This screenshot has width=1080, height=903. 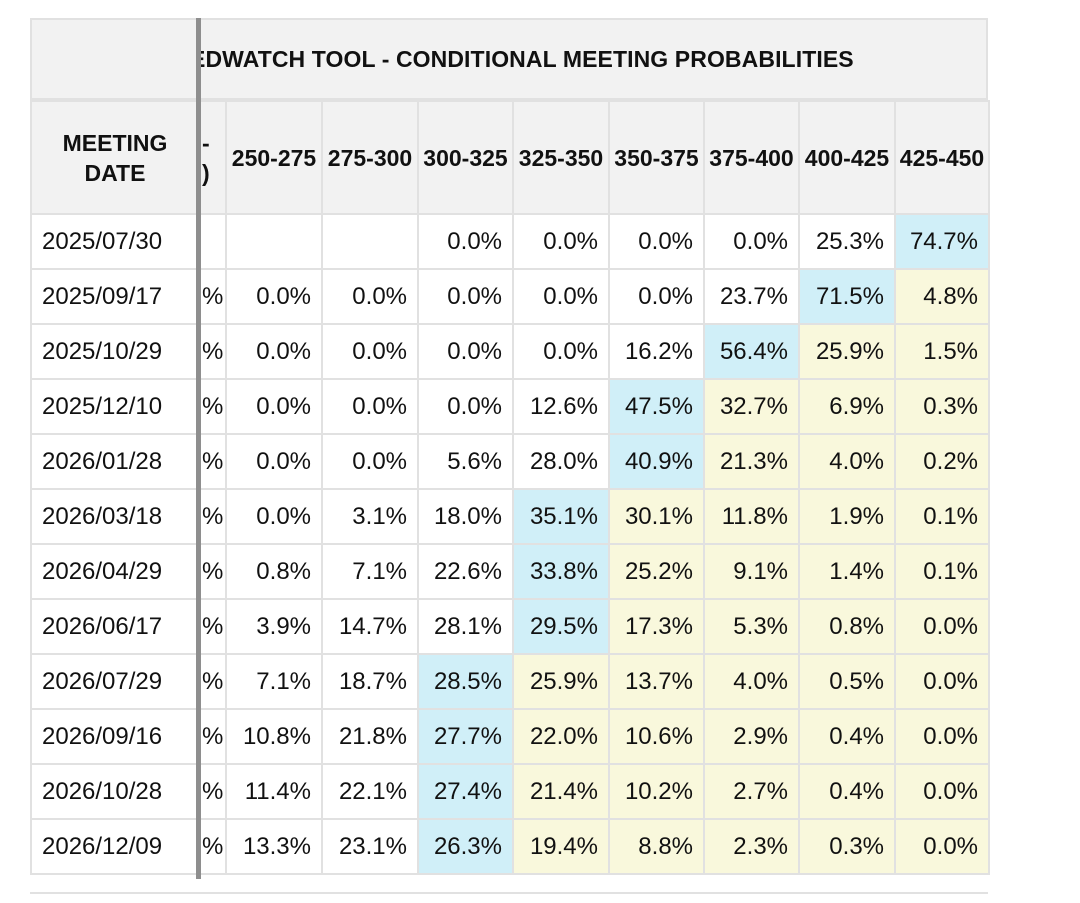 What do you see at coordinates (465, 626) in the screenshot?
I see `probability-cell: 28.1%` at bounding box center [465, 626].